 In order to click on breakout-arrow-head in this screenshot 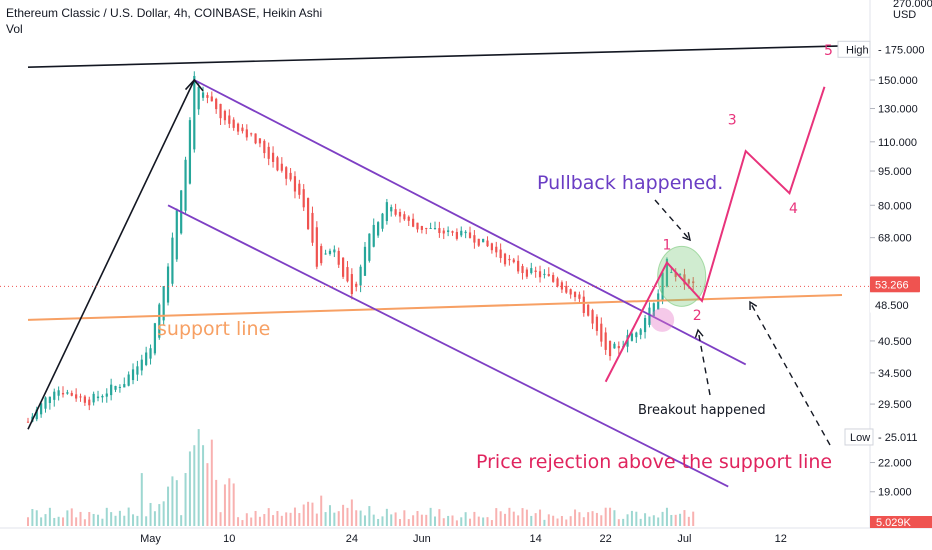, I will do `click(699, 333)`.